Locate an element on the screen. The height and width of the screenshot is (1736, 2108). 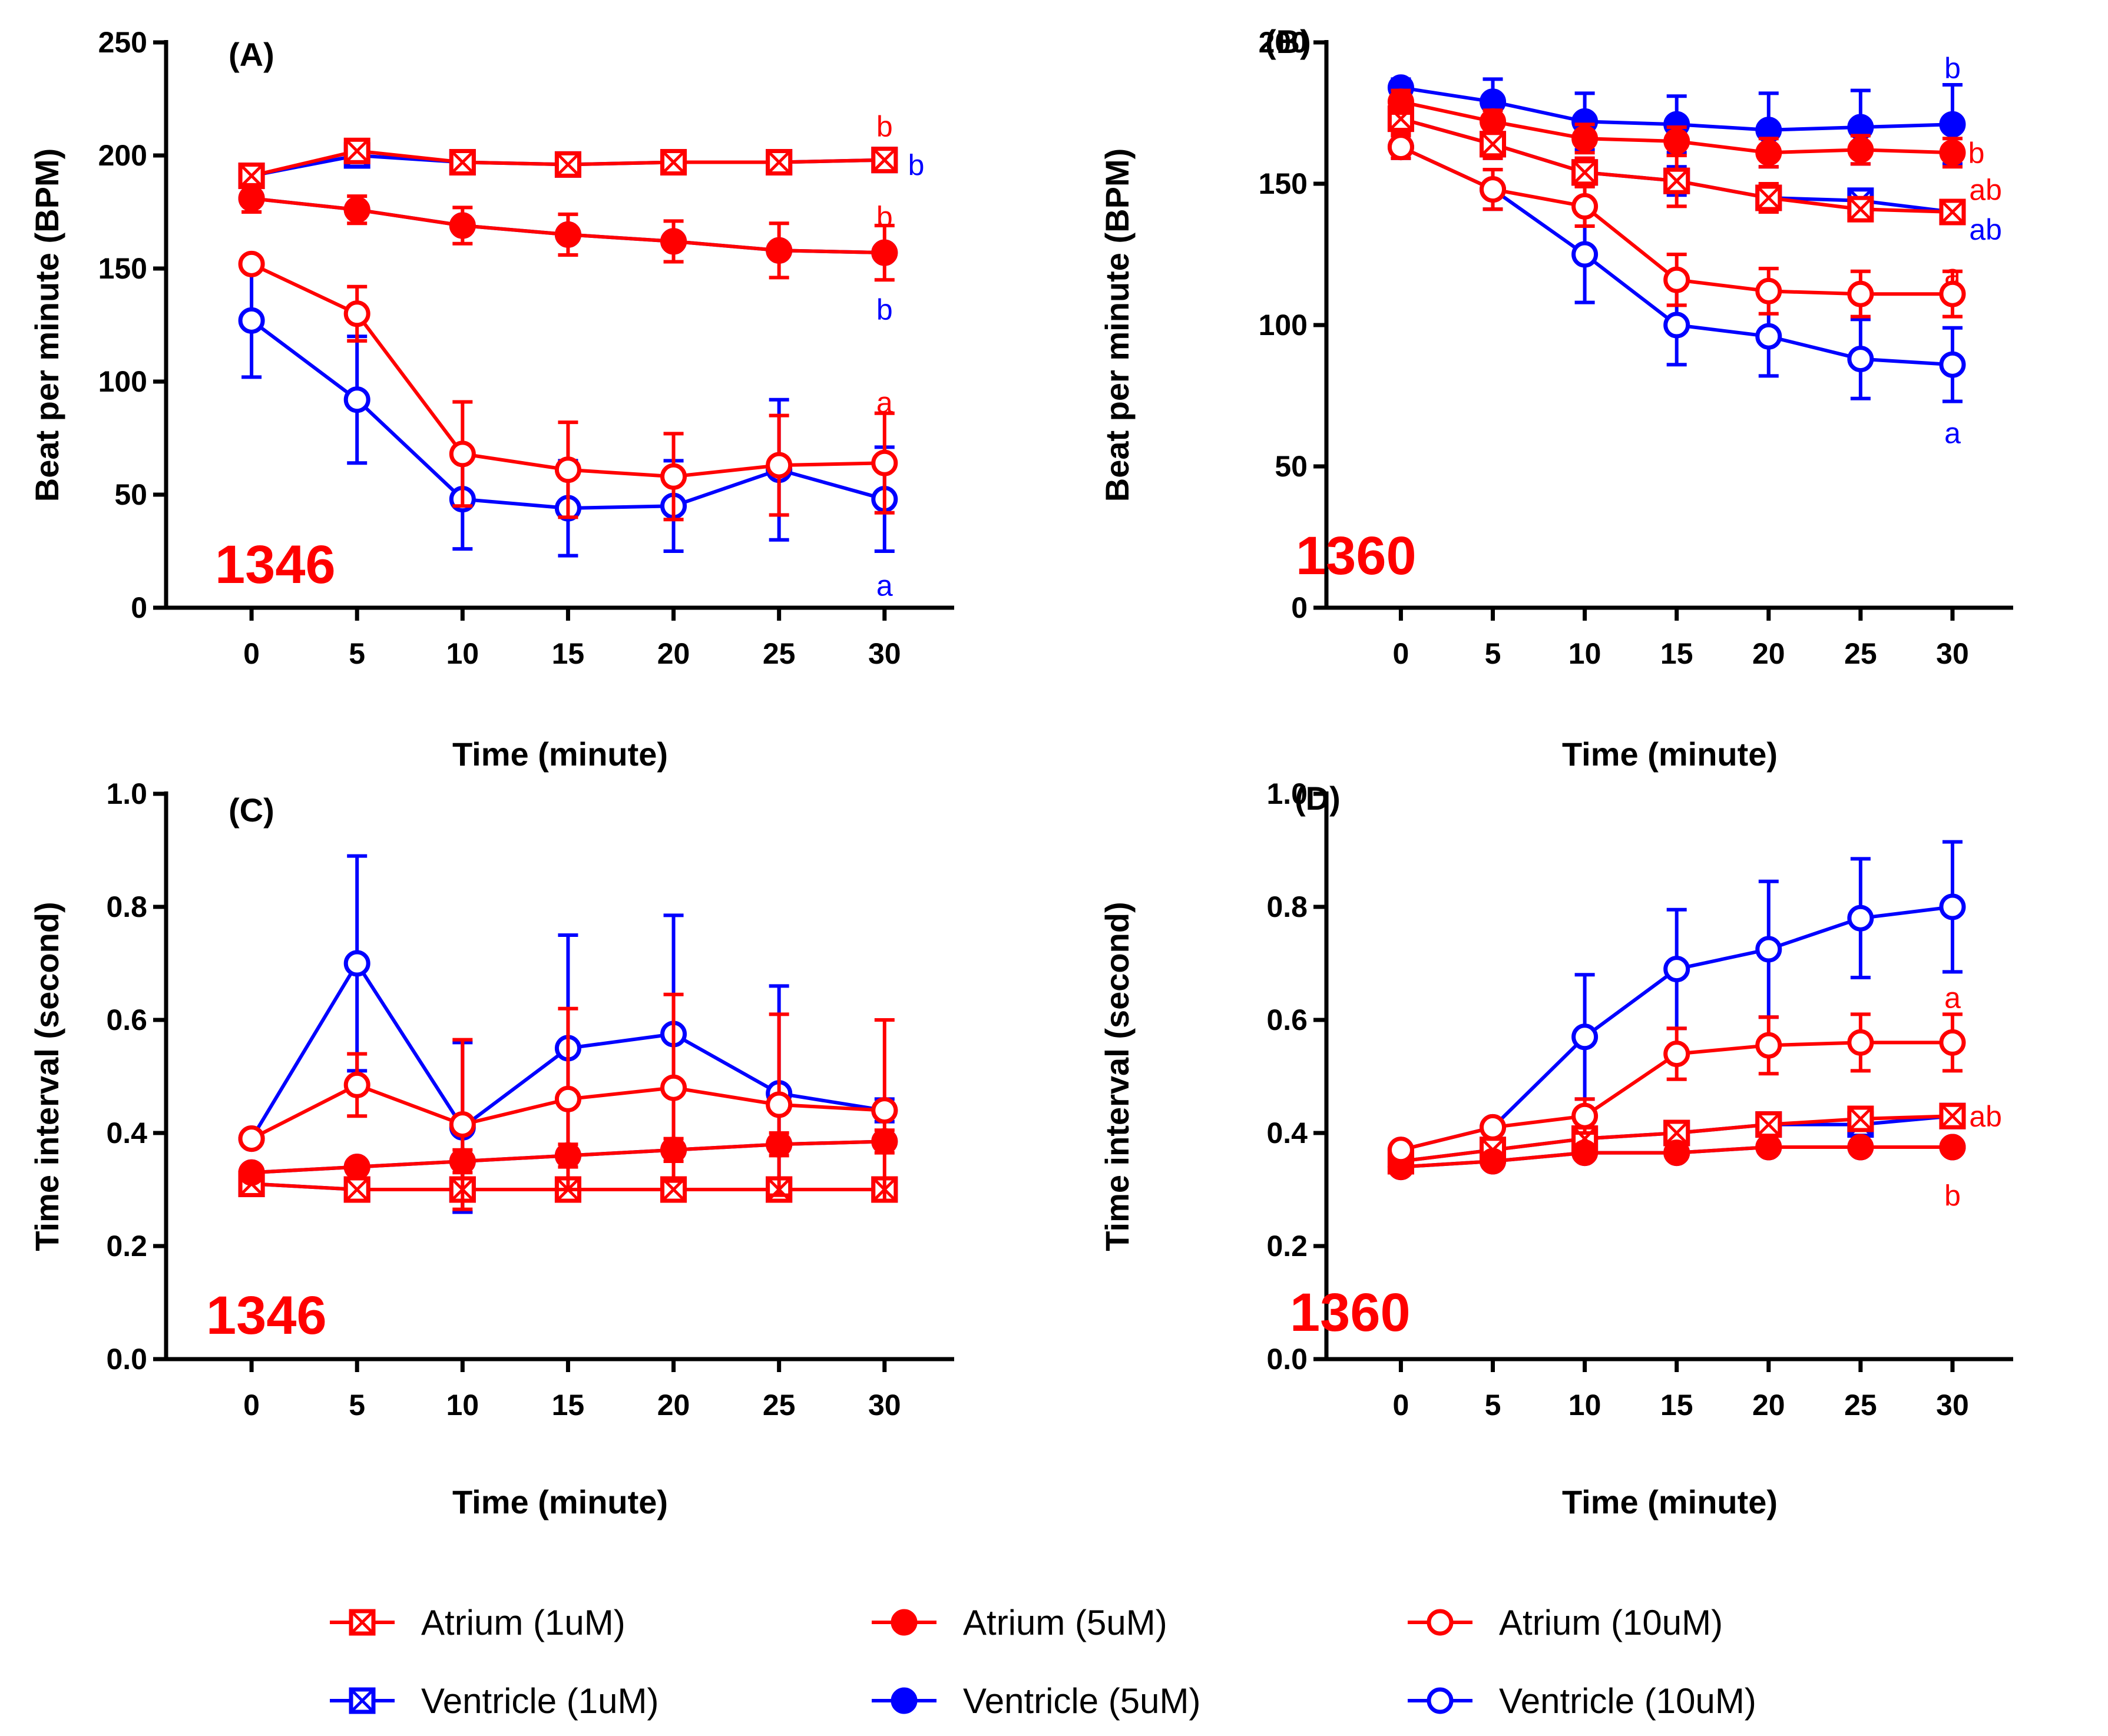
panel-label: (C) is located at coordinates (251, 810).